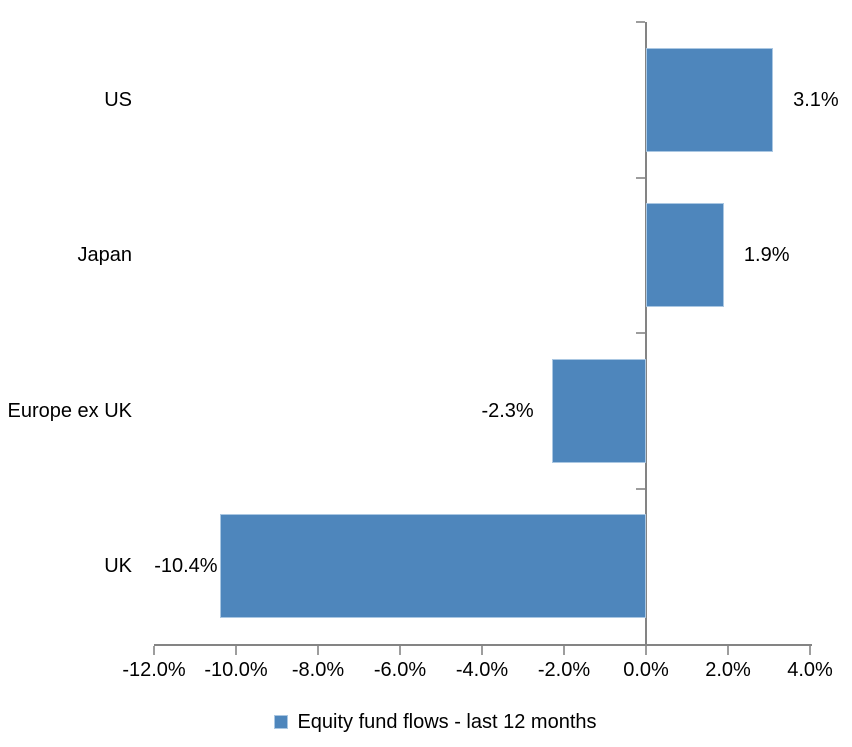  Describe the element at coordinates (507, 410) in the screenshot. I see `value-label: -2.3%` at that location.